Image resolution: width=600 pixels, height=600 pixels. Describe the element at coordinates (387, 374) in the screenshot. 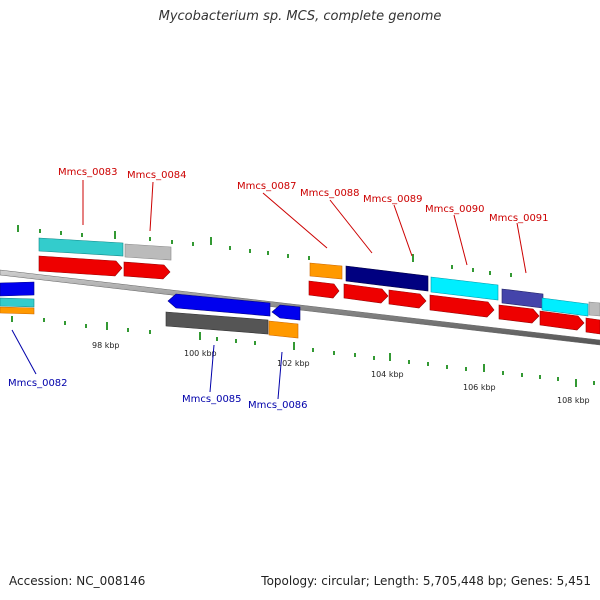

I see `tick-label-104kbp: 104 kbp` at that location.